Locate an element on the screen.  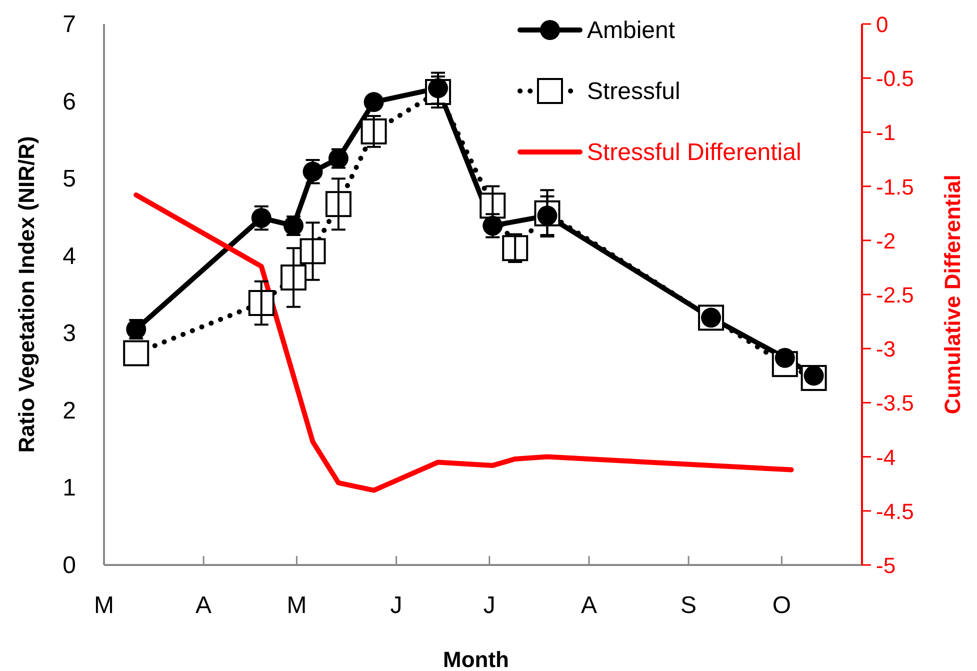
y2-tick-label: -4 is located at coordinates (886, 457).